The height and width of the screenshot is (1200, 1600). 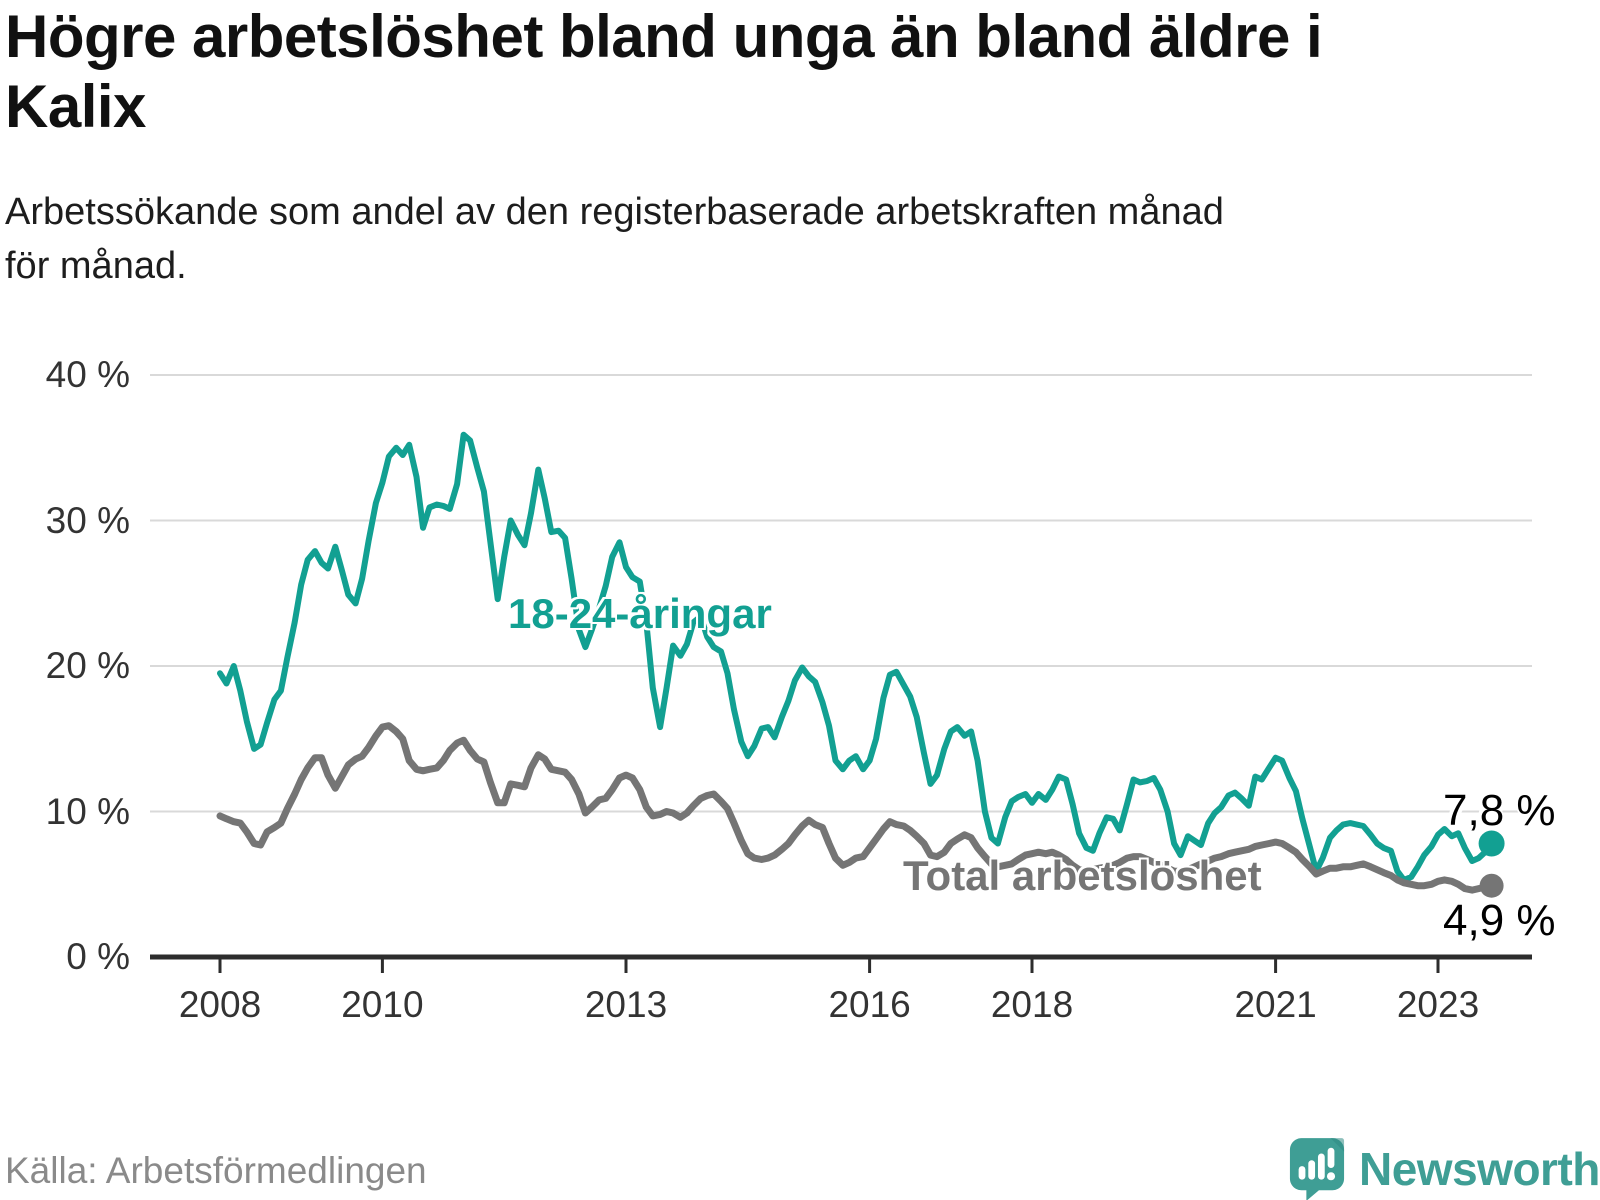 What do you see at coordinates (96, 265) in the screenshot?
I see `subtitle-line-2: för månad.` at bounding box center [96, 265].